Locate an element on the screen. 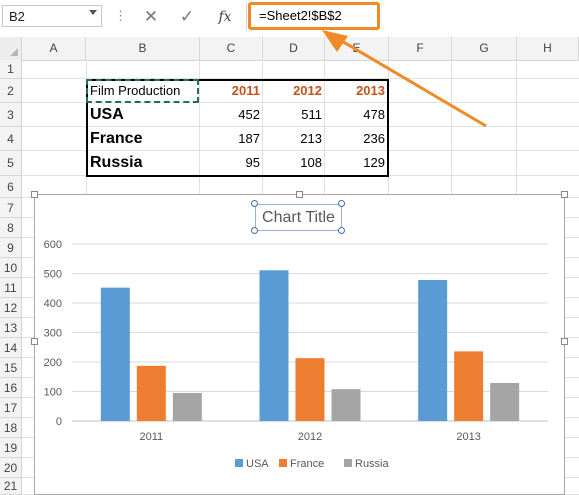  bar-russia-2011 is located at coordinates (187, 406).